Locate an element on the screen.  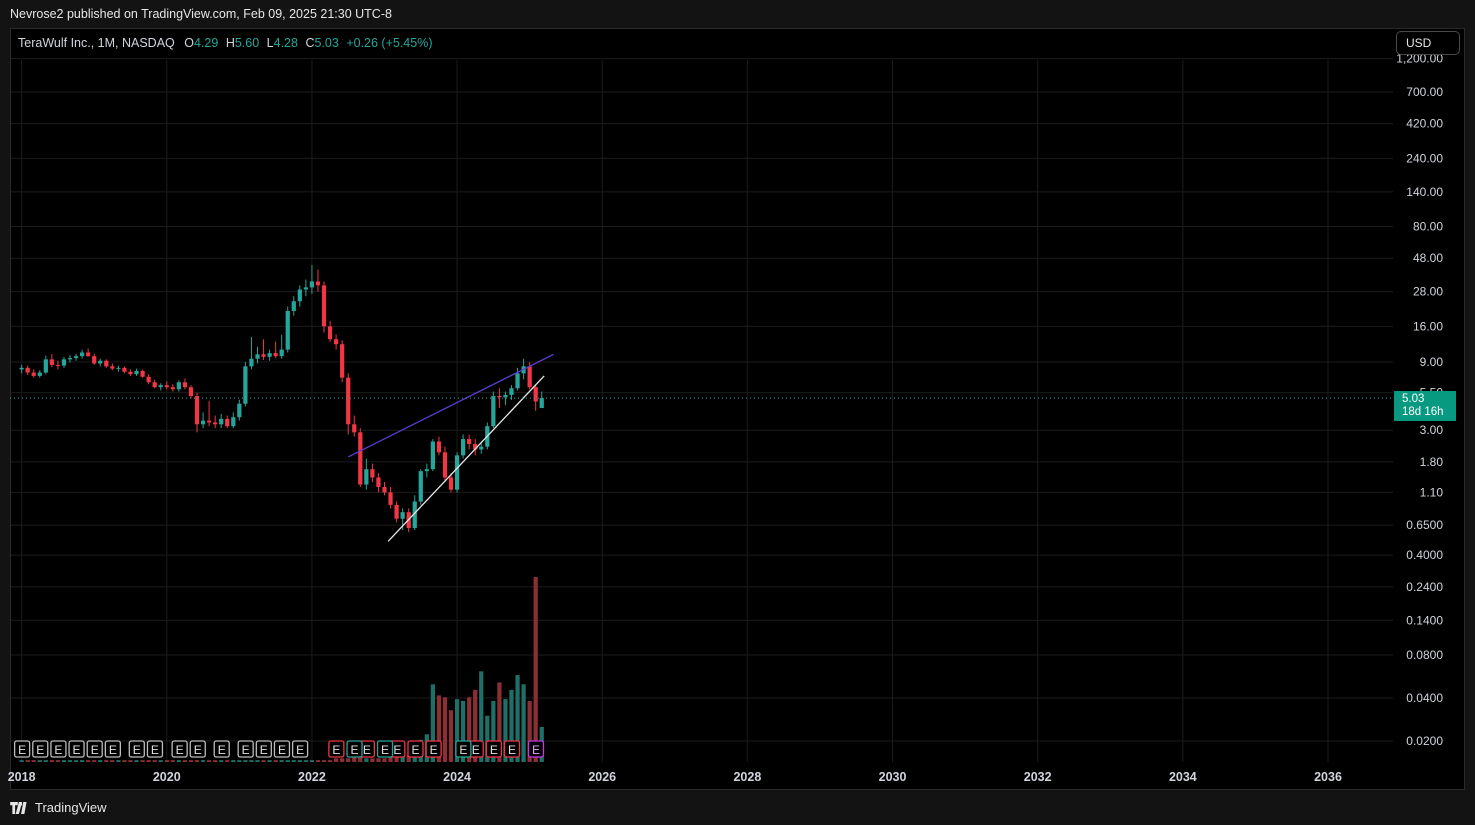
x-tick-label: 2018 is located at coordinates (22, 777).